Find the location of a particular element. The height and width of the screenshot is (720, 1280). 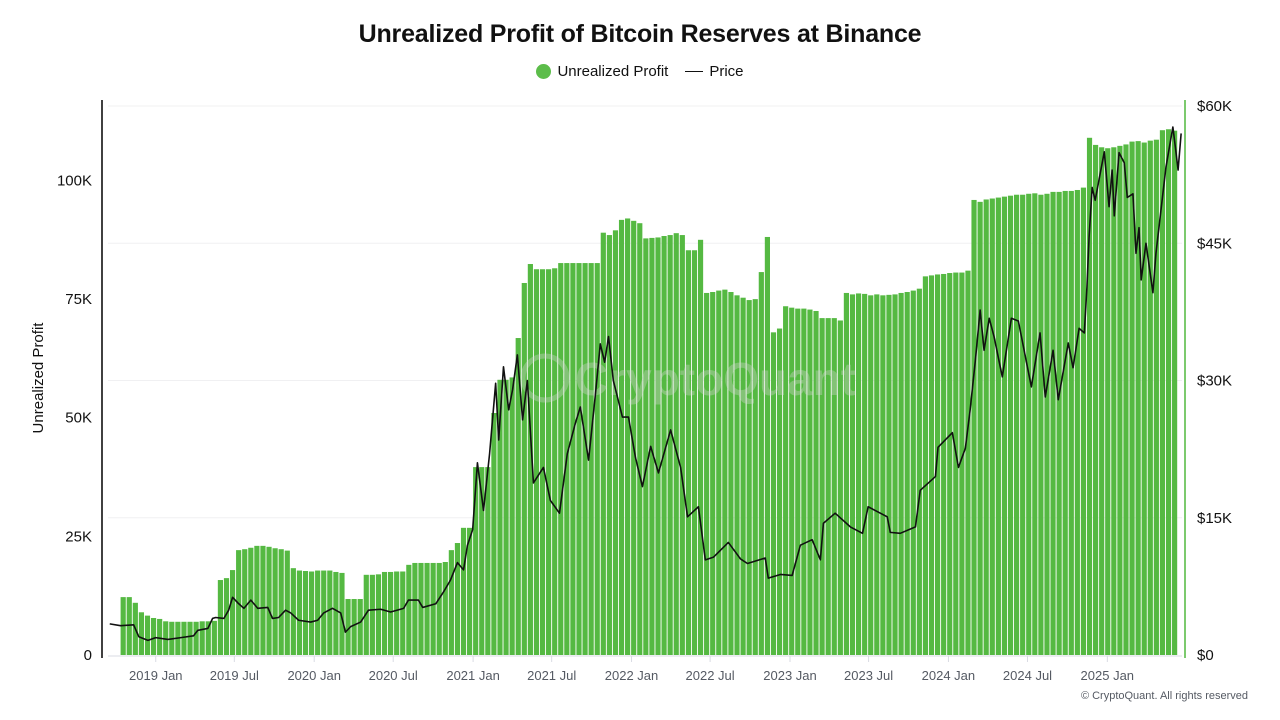

watermark: CryptoQuant is located at coordinates (688, 379).